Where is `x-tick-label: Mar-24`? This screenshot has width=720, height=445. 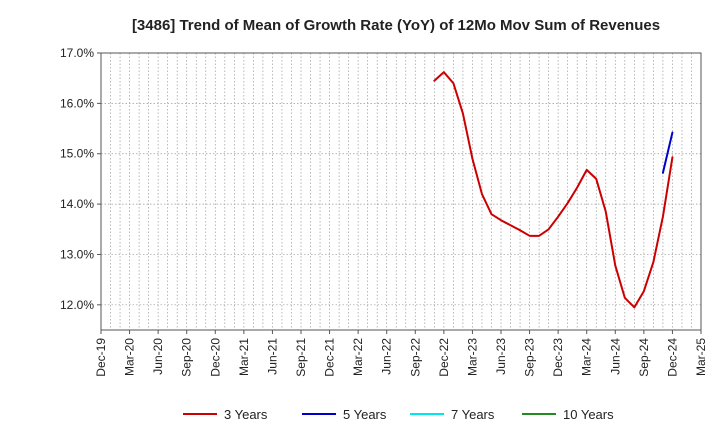
x-tick-label: Mar-24 is located at coordinates (587, 357).